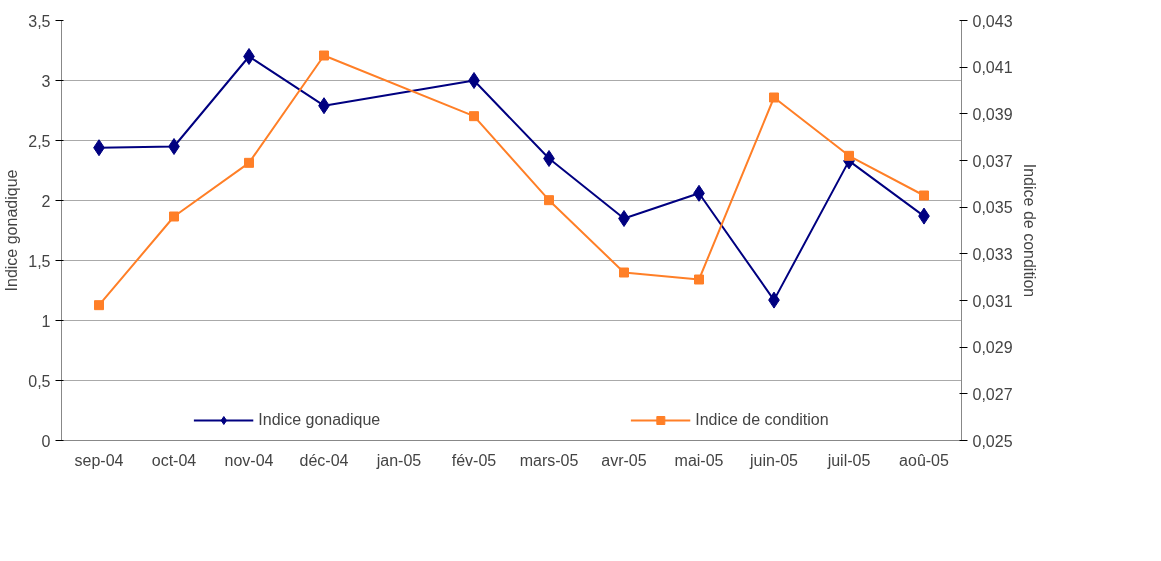 The image size is (1161, 561). What do you see at coordinates (992, 254) in the screenshot?
I see `y2-tick-label: 0,033` at bounding box center [992, 254].